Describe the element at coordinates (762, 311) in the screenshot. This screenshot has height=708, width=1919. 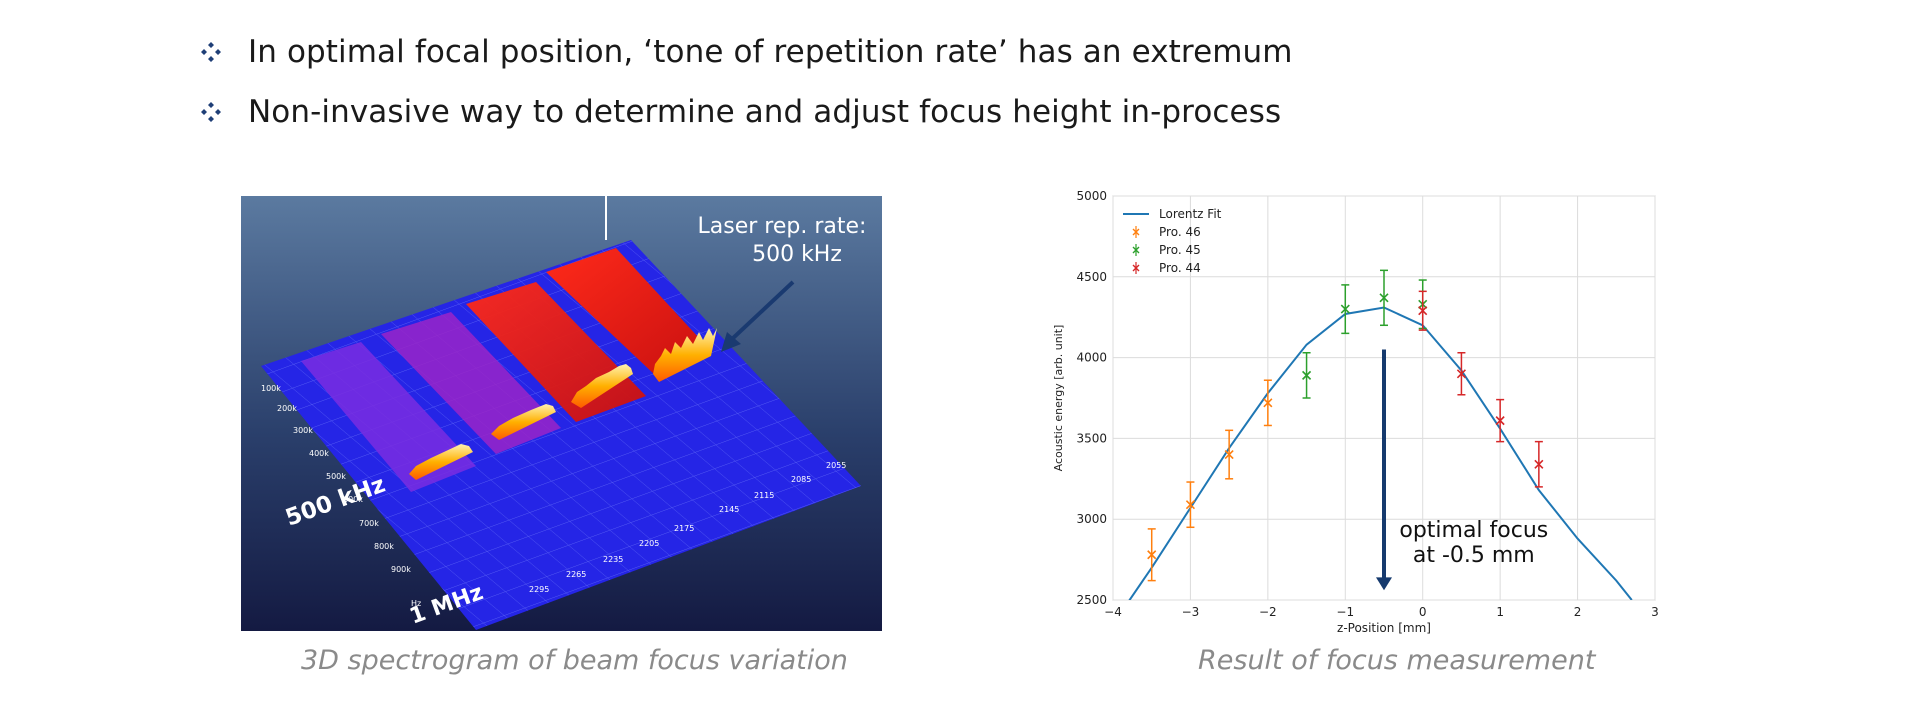
I see `annotation-arrow` at that location.